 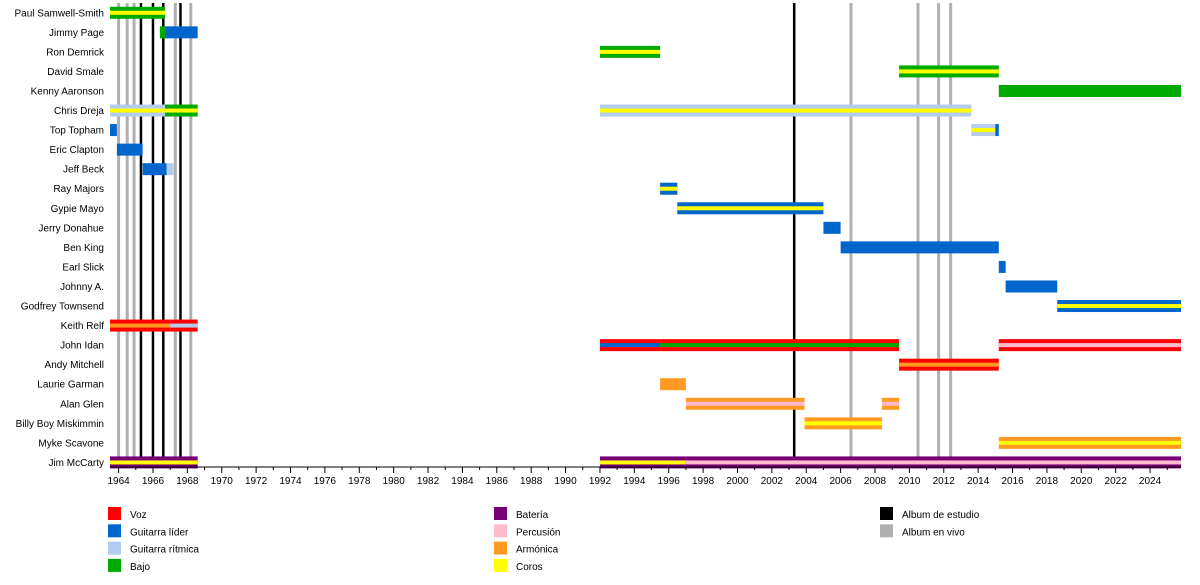 What do you see at coordinates (325, 481) in the screenshot?
I see `tick-label-1976: 1976` at bounding box center [325, 481].